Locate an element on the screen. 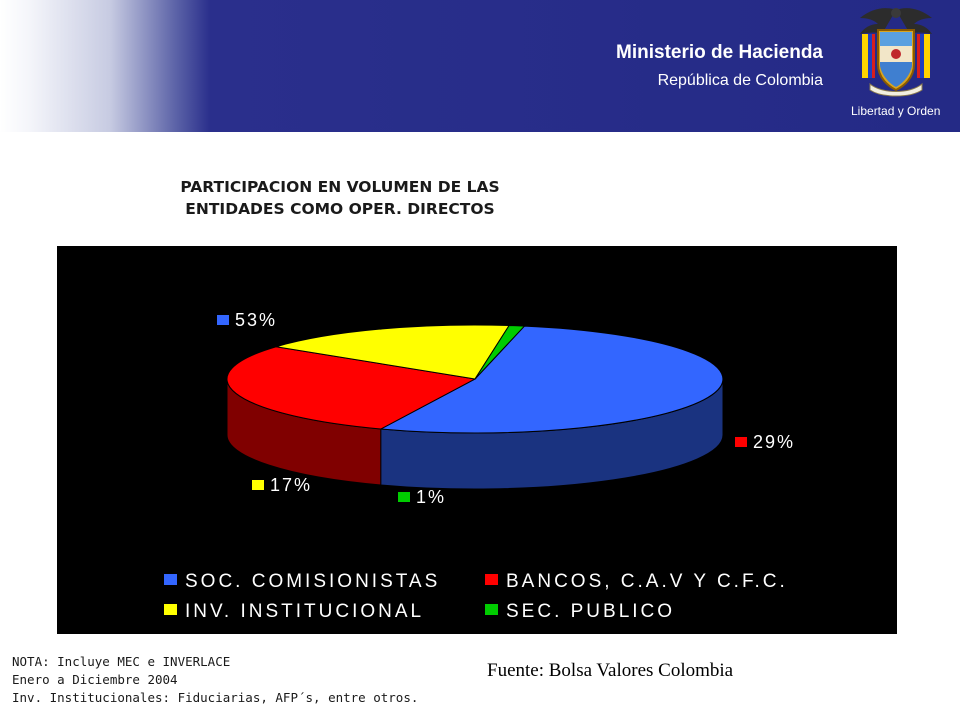 The width and height of the screenshot is (960, 720). data-label-2: 17% is located at coordinates (291, 485).